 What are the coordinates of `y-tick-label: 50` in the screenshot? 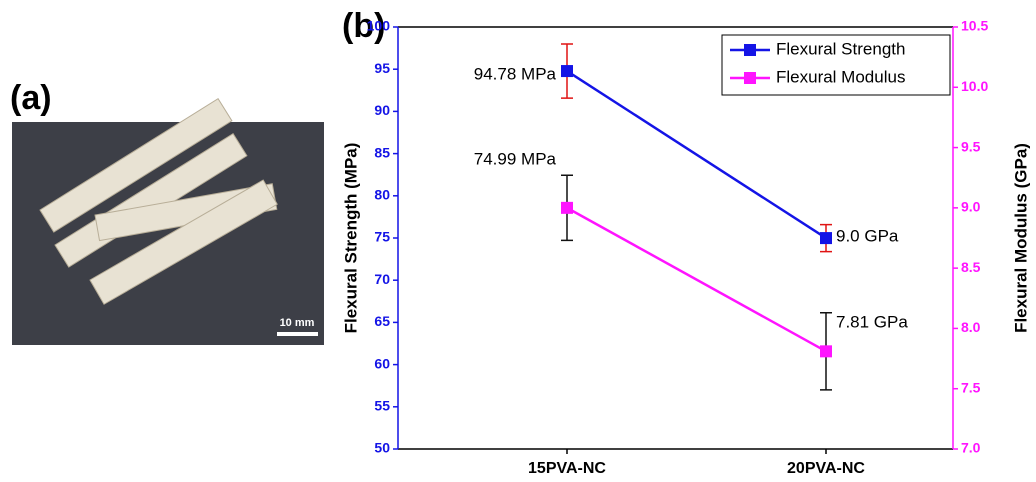 It's located at (382, 448).